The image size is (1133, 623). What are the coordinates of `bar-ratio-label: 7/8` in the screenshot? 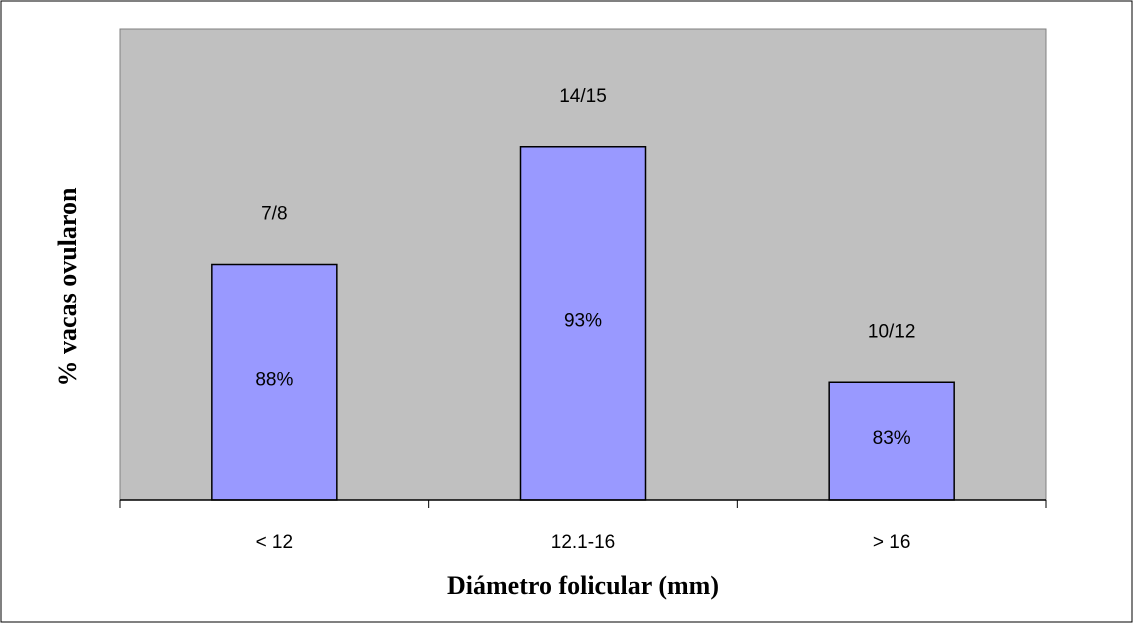 It's located at (274, 214).